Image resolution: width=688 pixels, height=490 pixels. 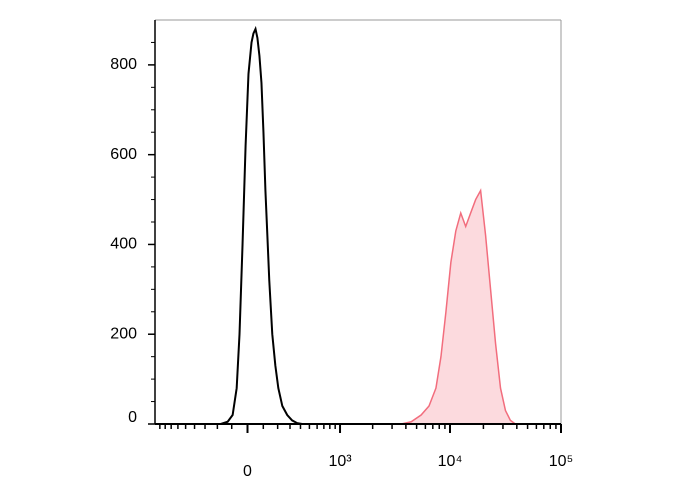 I want to click on x-tick-label: 10³, so click(x=340, y=461).